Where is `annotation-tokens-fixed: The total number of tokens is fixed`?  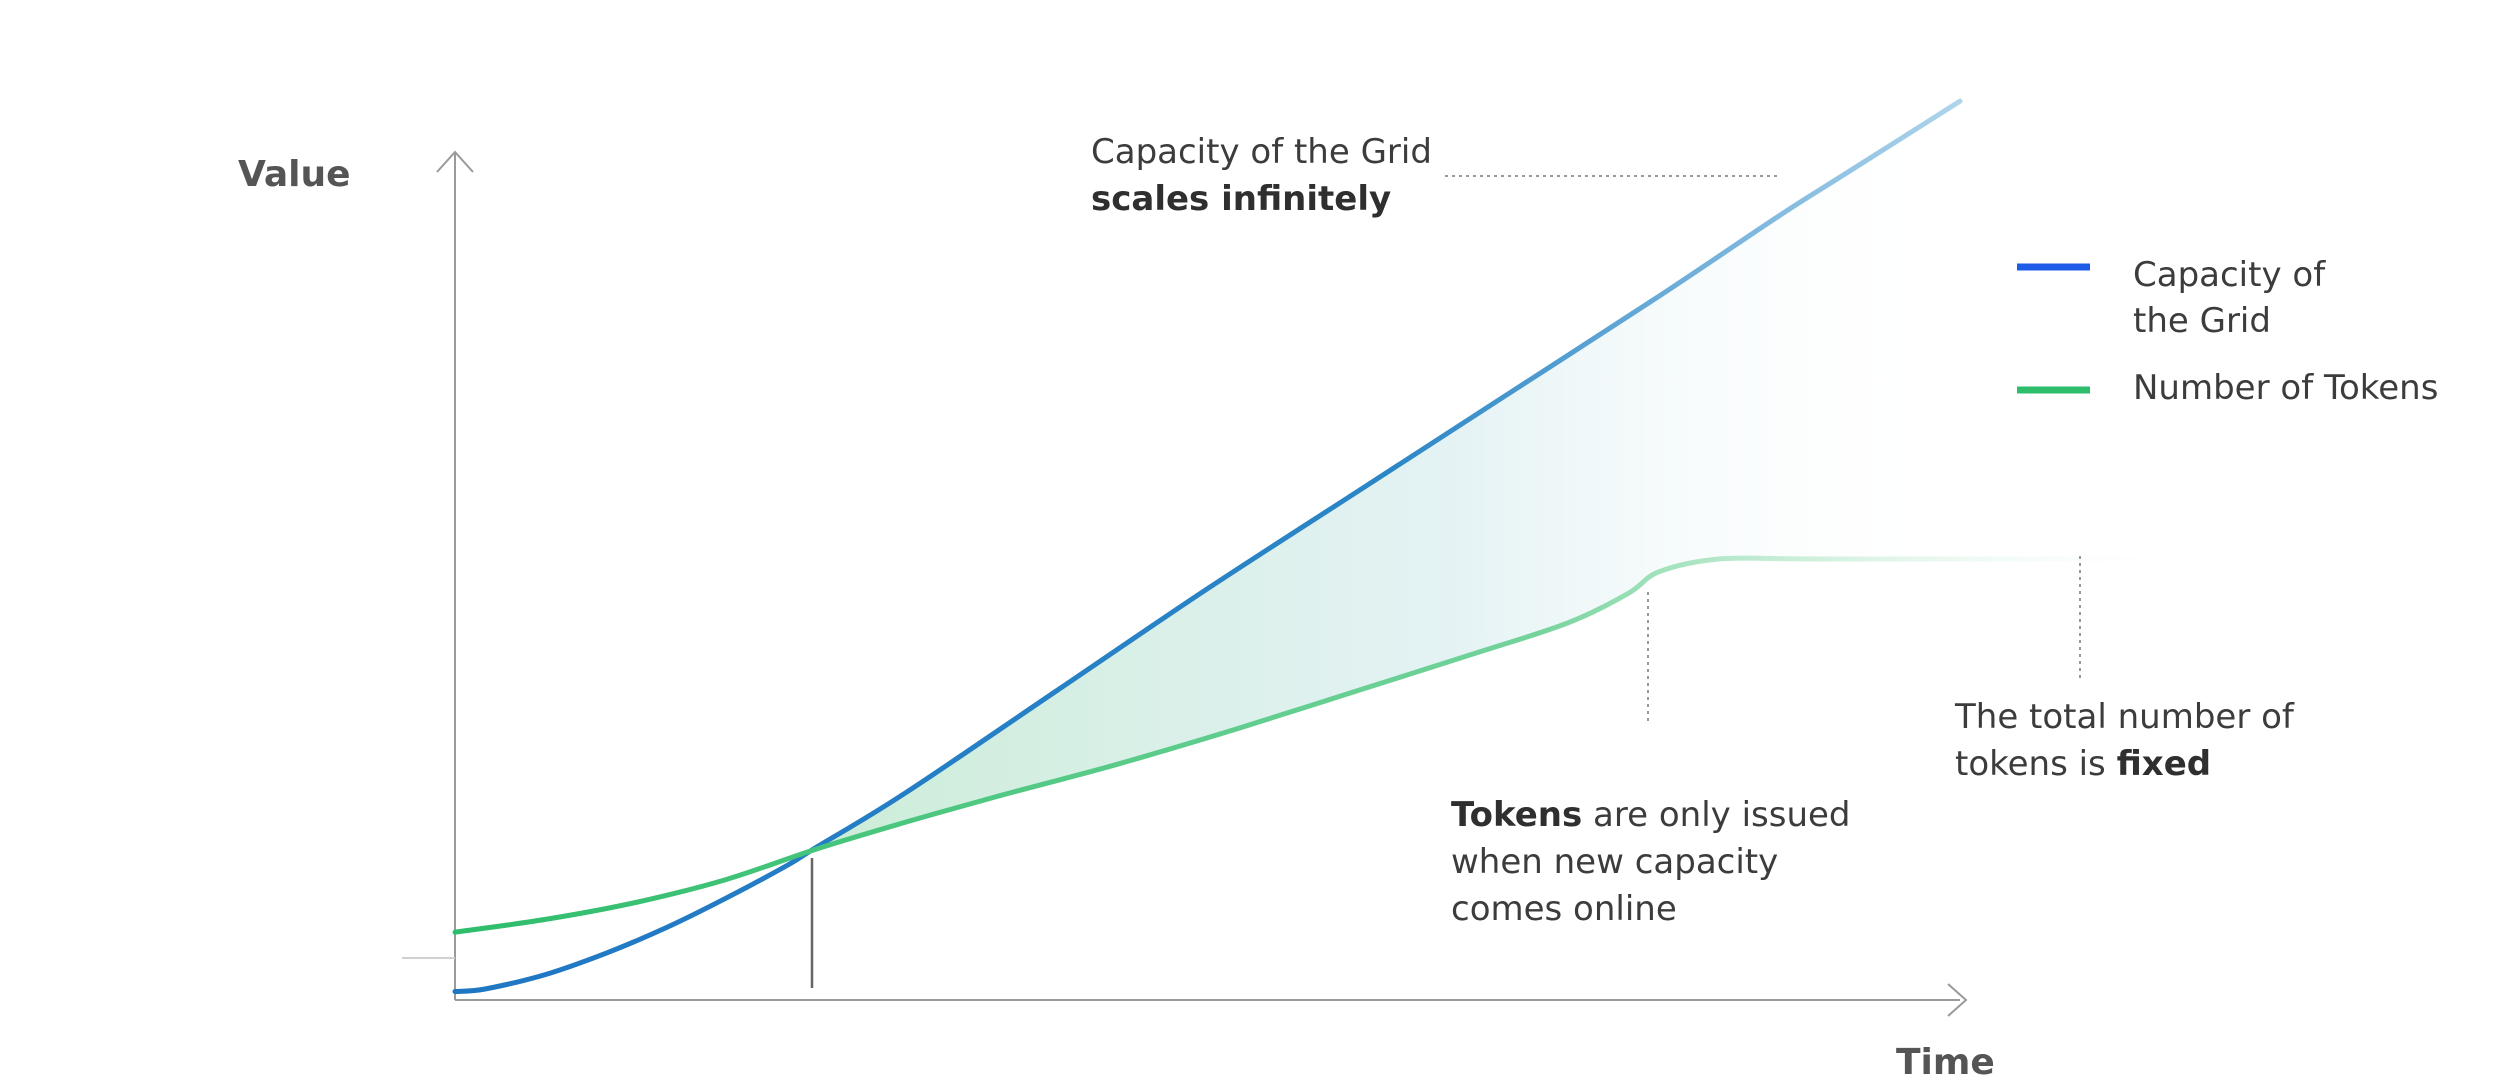
annotation-tokens-fixed: The total number of tokens is fixed is located at coordinates (2129, 740).